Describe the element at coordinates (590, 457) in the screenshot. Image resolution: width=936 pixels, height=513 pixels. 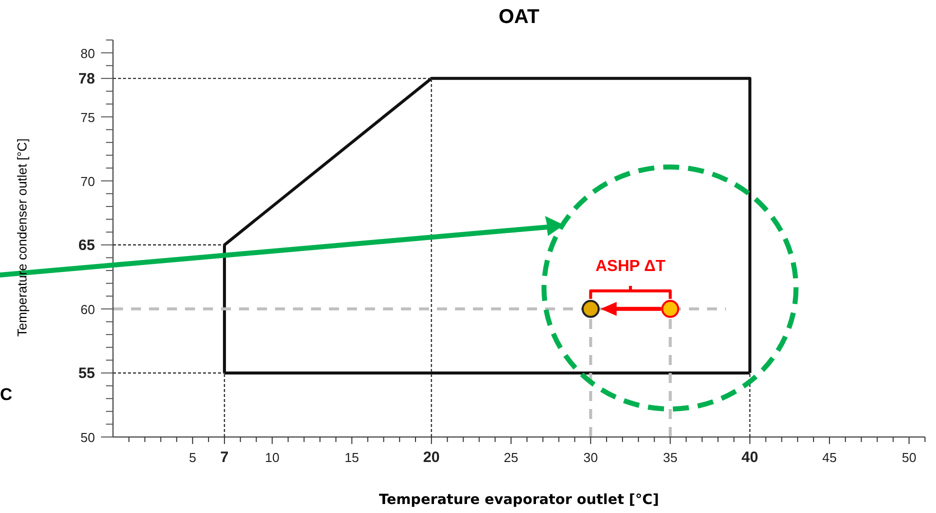
I see `x-tick-label: 30` at that location.